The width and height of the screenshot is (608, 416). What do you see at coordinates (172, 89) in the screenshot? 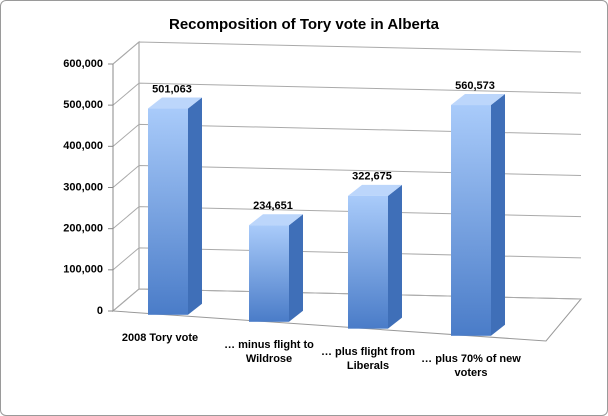
I see `value-label: 501,063` at bounding box center [172, 89].